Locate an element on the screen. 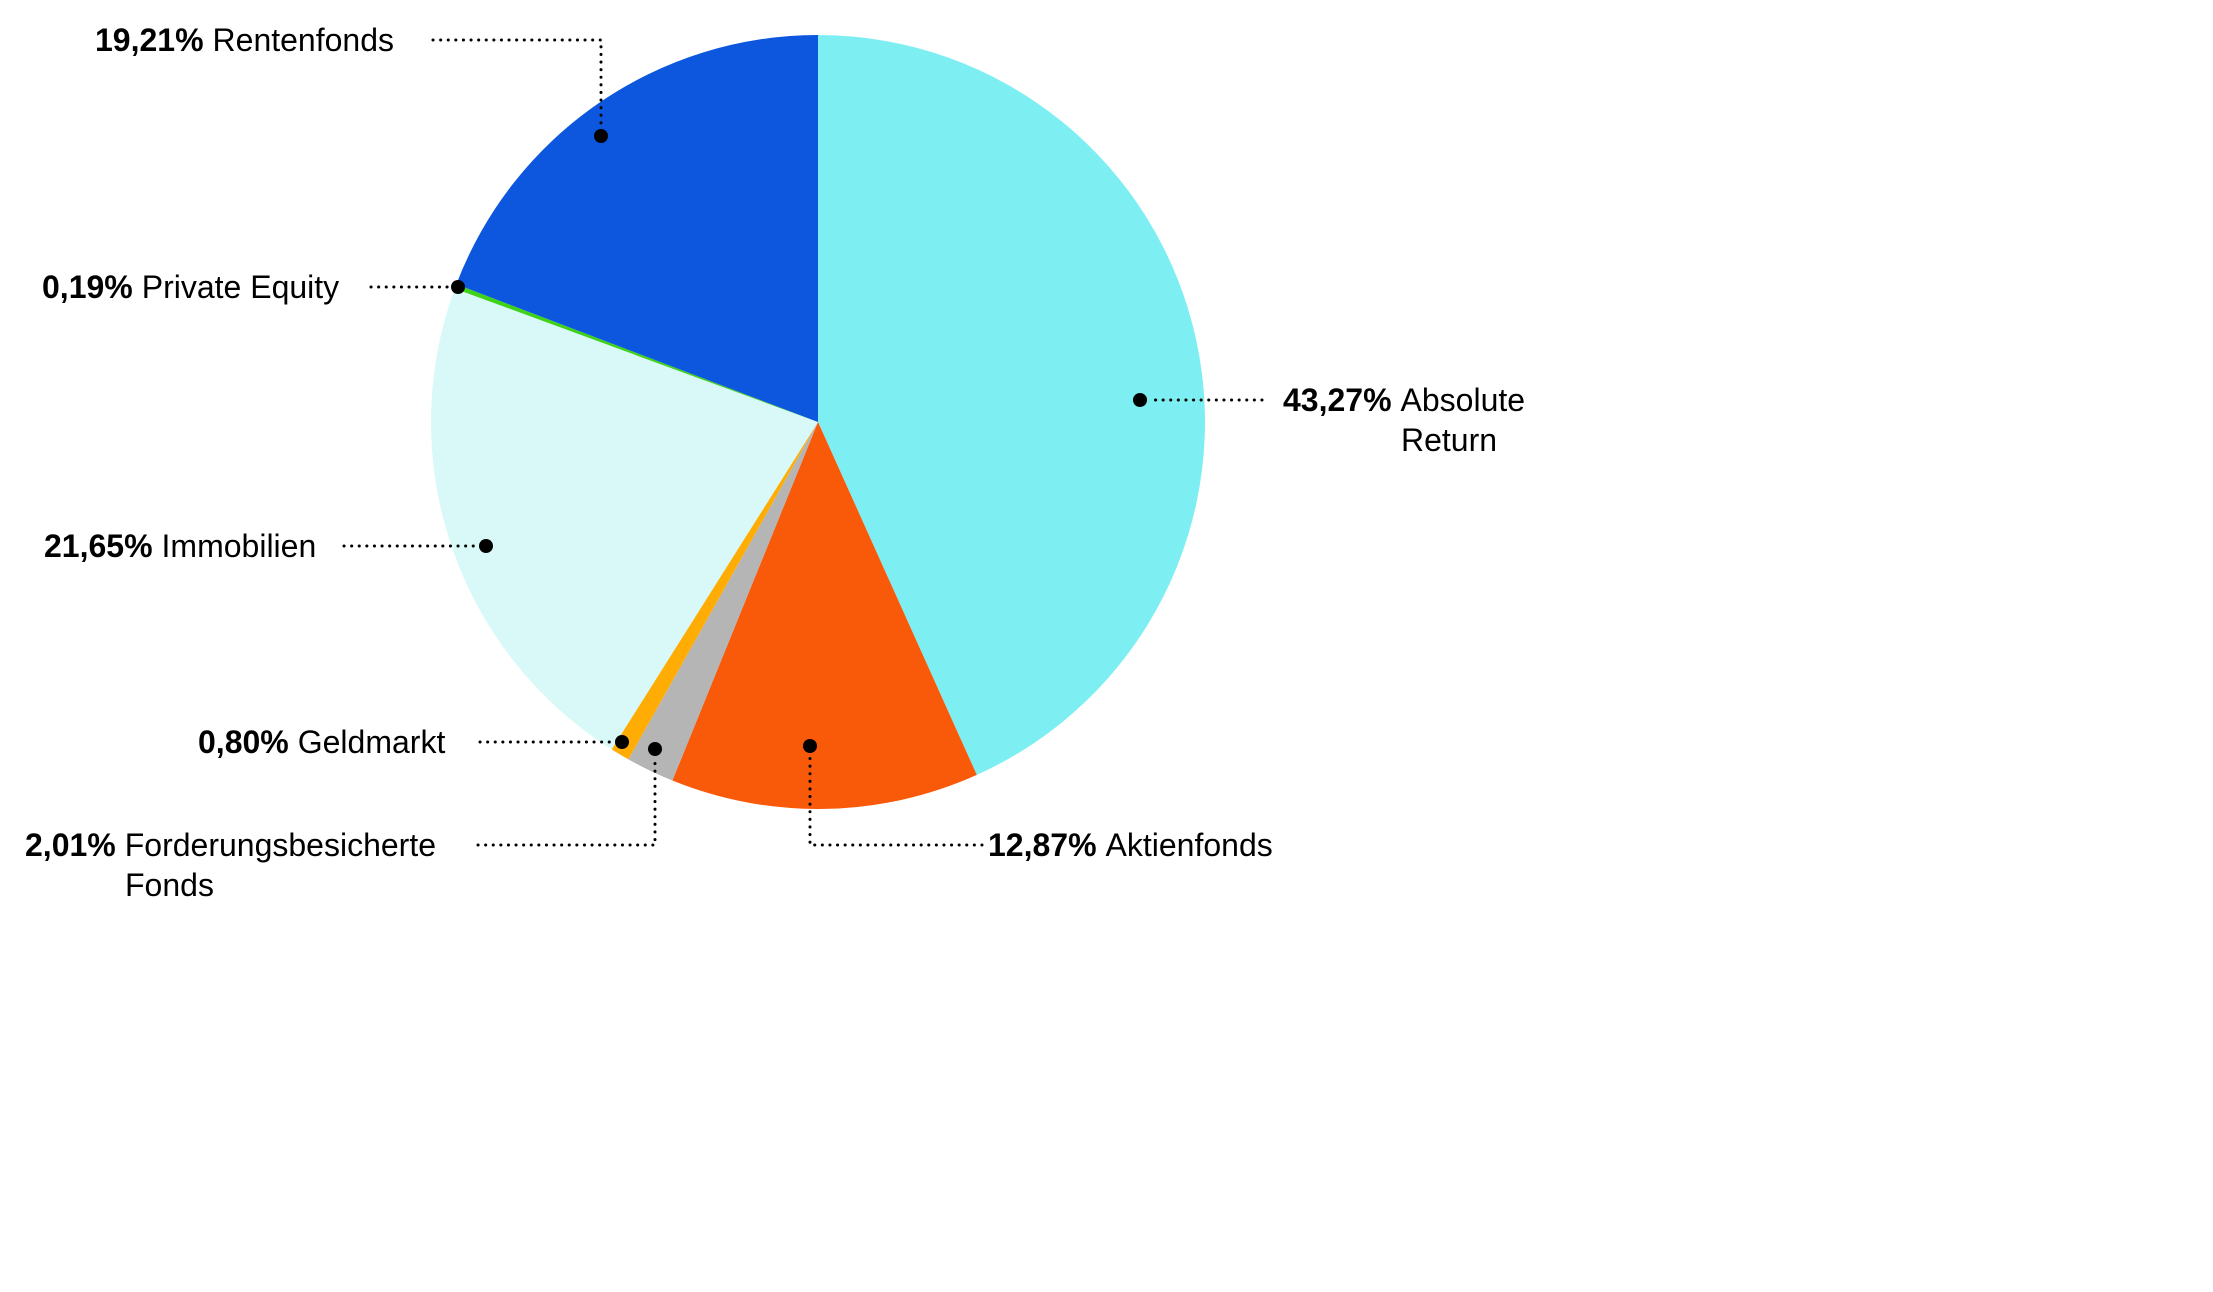  pie-slice-absolute-return is located at coordinates (1011, 405).